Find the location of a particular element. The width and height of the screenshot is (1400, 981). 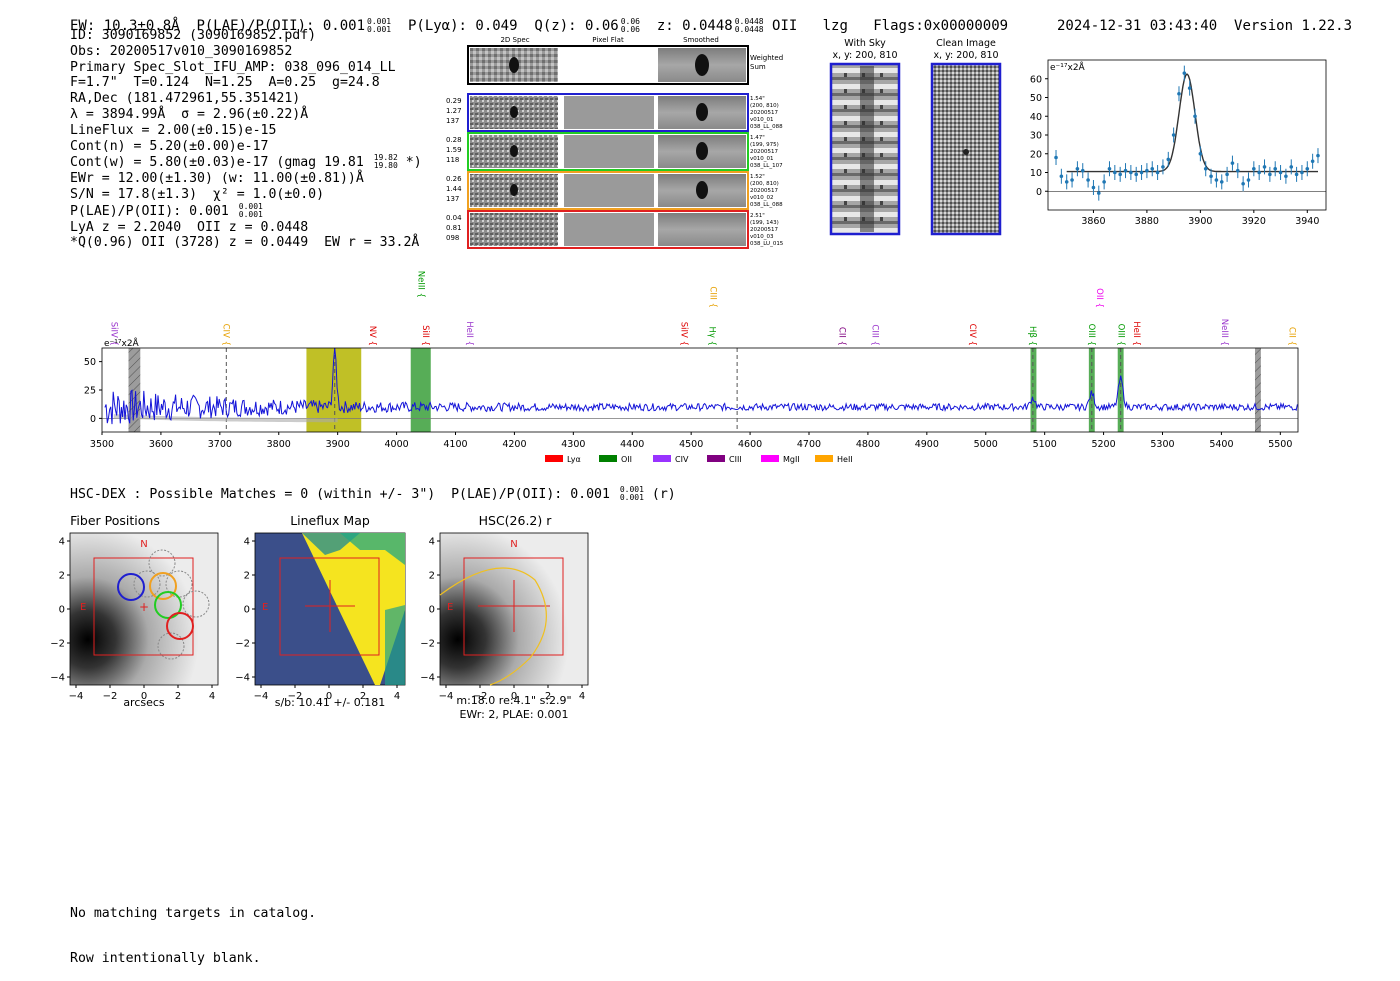

fit-xtick-label: 3860 is located at coordinates (1093, 221).